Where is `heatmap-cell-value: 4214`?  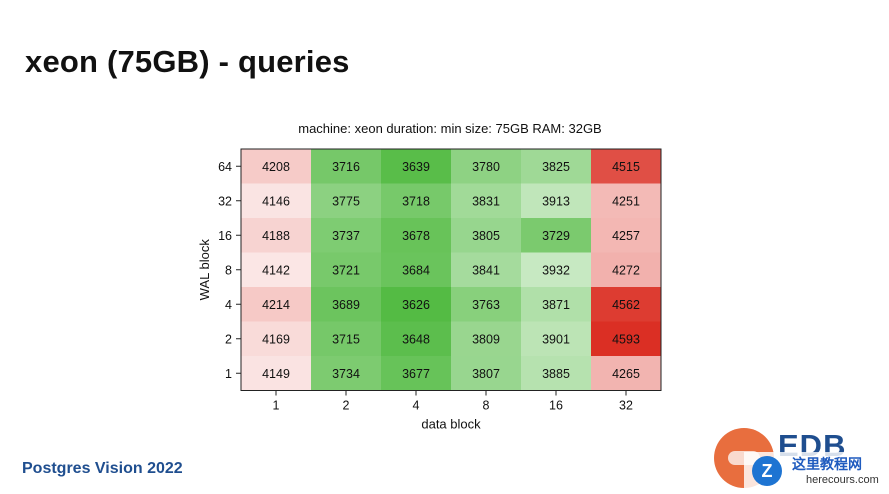
heatmap-cell-value: 4214 is located at coordinates (276, 305).